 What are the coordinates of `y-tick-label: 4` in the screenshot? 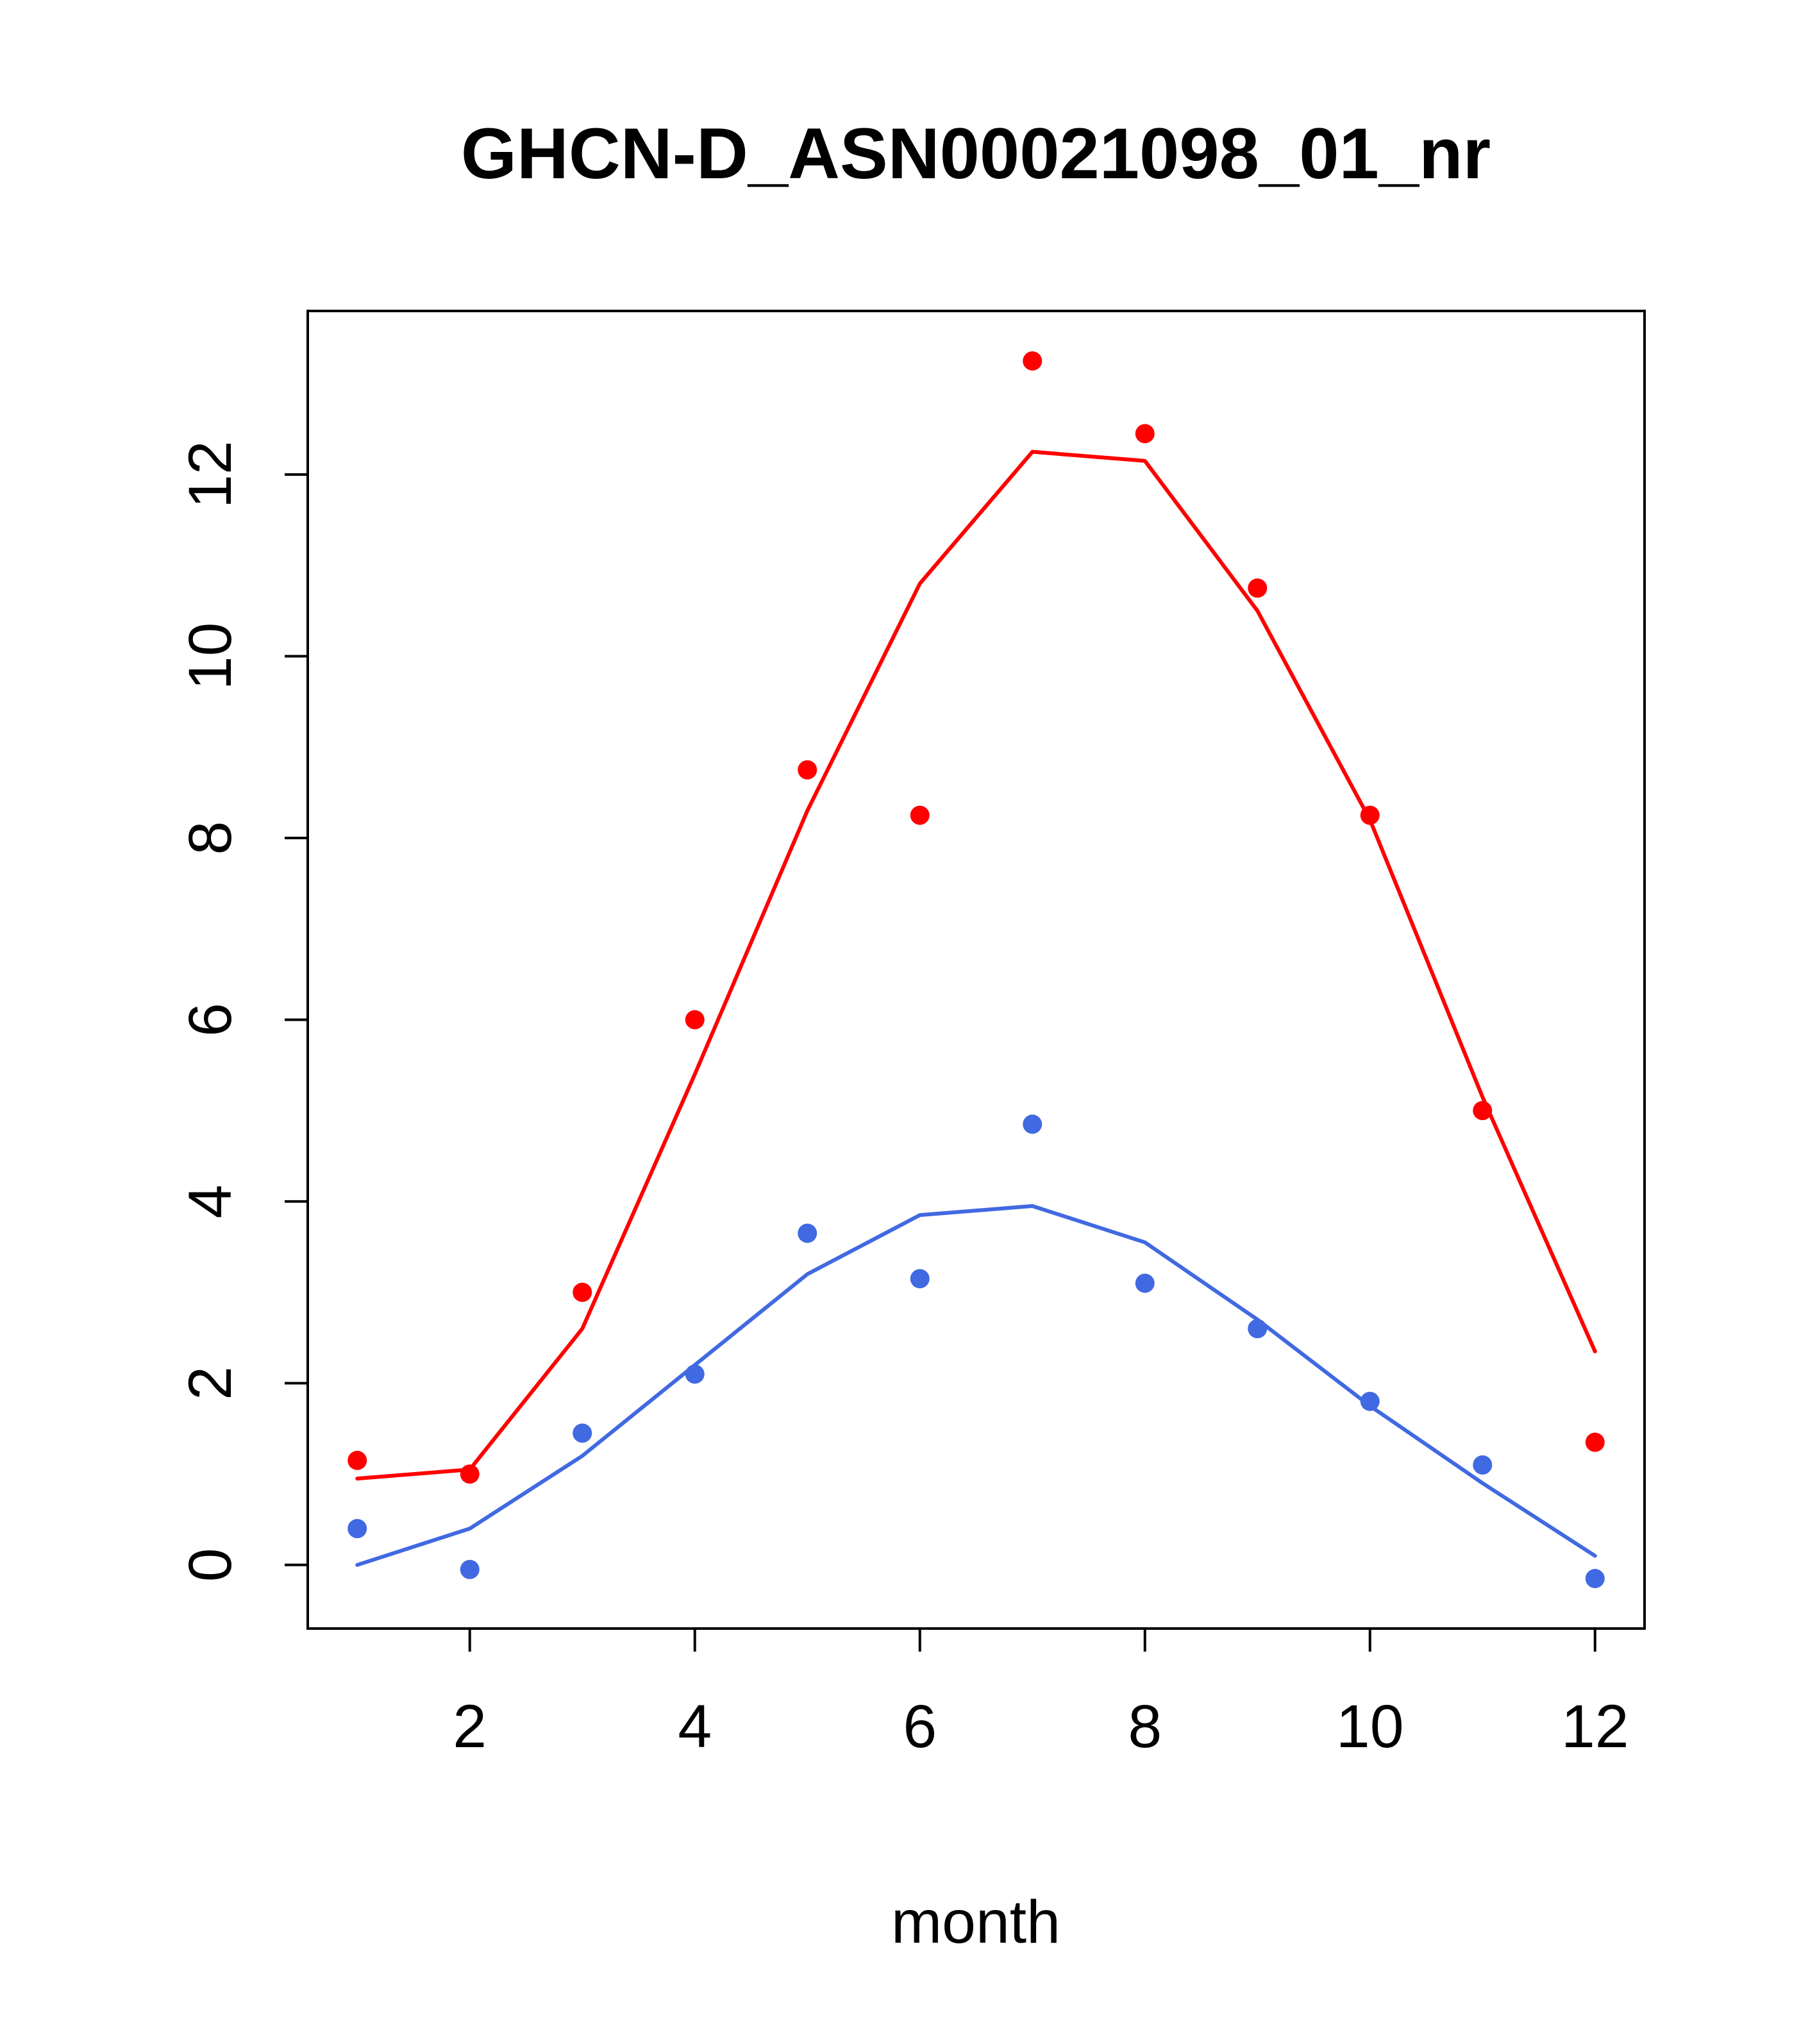 It's located at (210, 1201).